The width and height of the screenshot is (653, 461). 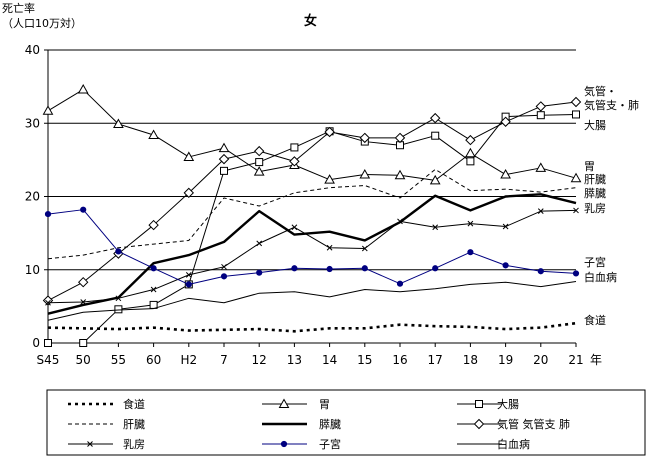 I want to click on x-tick-label: 50, so click(x=83, y=360).